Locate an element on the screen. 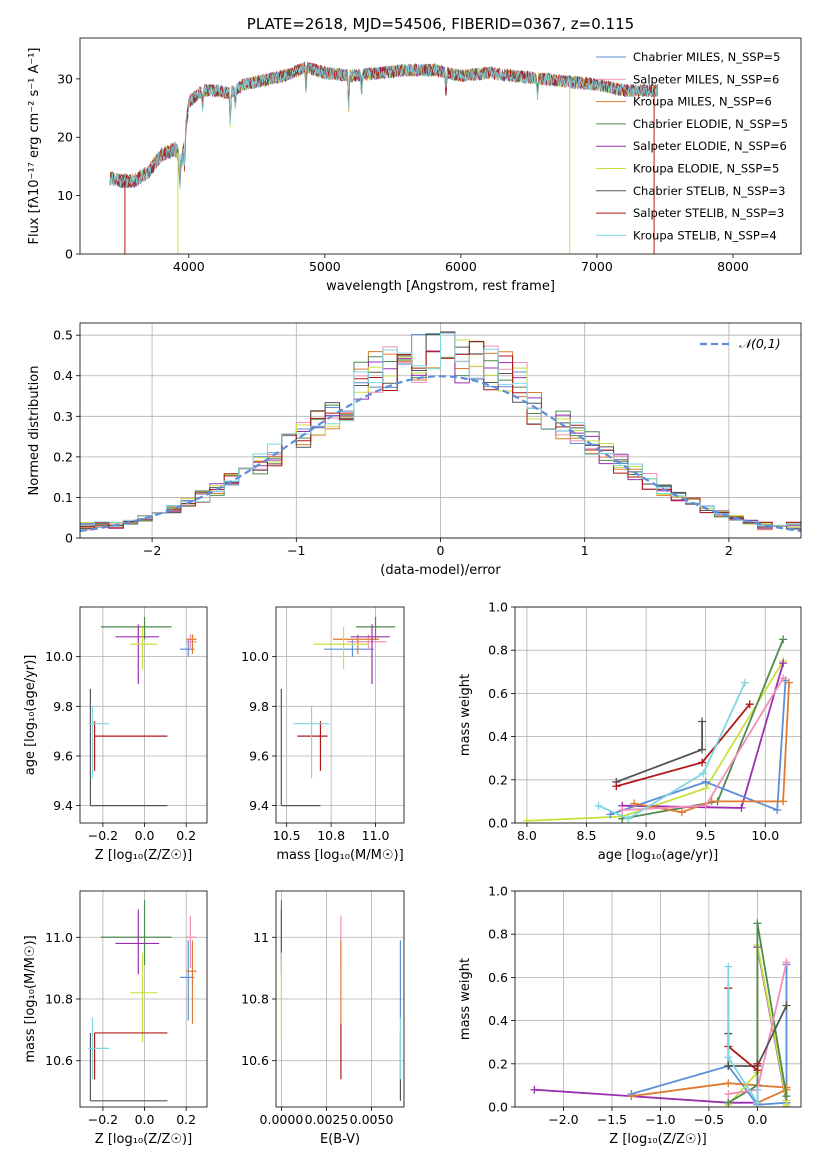  plot-mass_vs_ebv: 0.0000 0.0025 0.0050 10.6 10.8 11 E(B-V) is located at coordinates (323, 1018).